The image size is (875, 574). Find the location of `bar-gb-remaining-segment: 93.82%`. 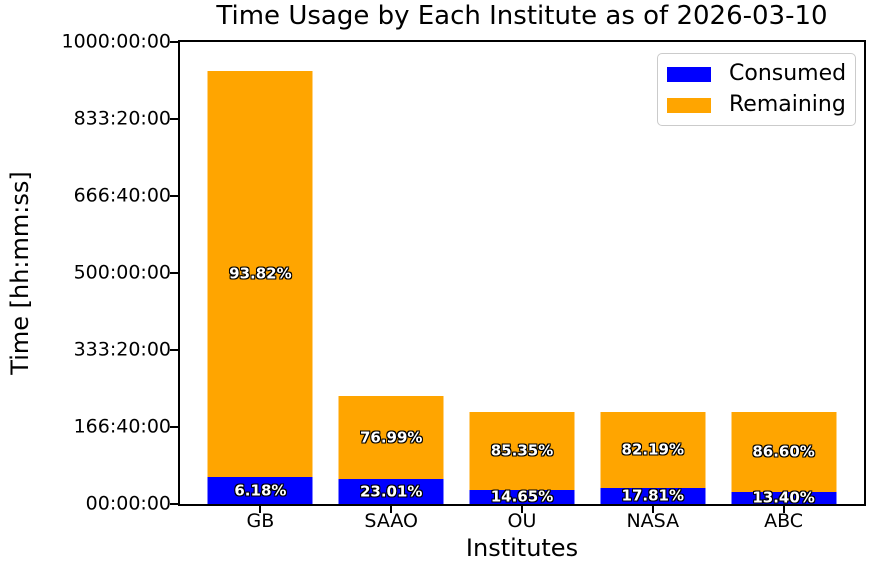

bar-gb-remaining-segment: 93.82% is located at coordinates (260, 274).